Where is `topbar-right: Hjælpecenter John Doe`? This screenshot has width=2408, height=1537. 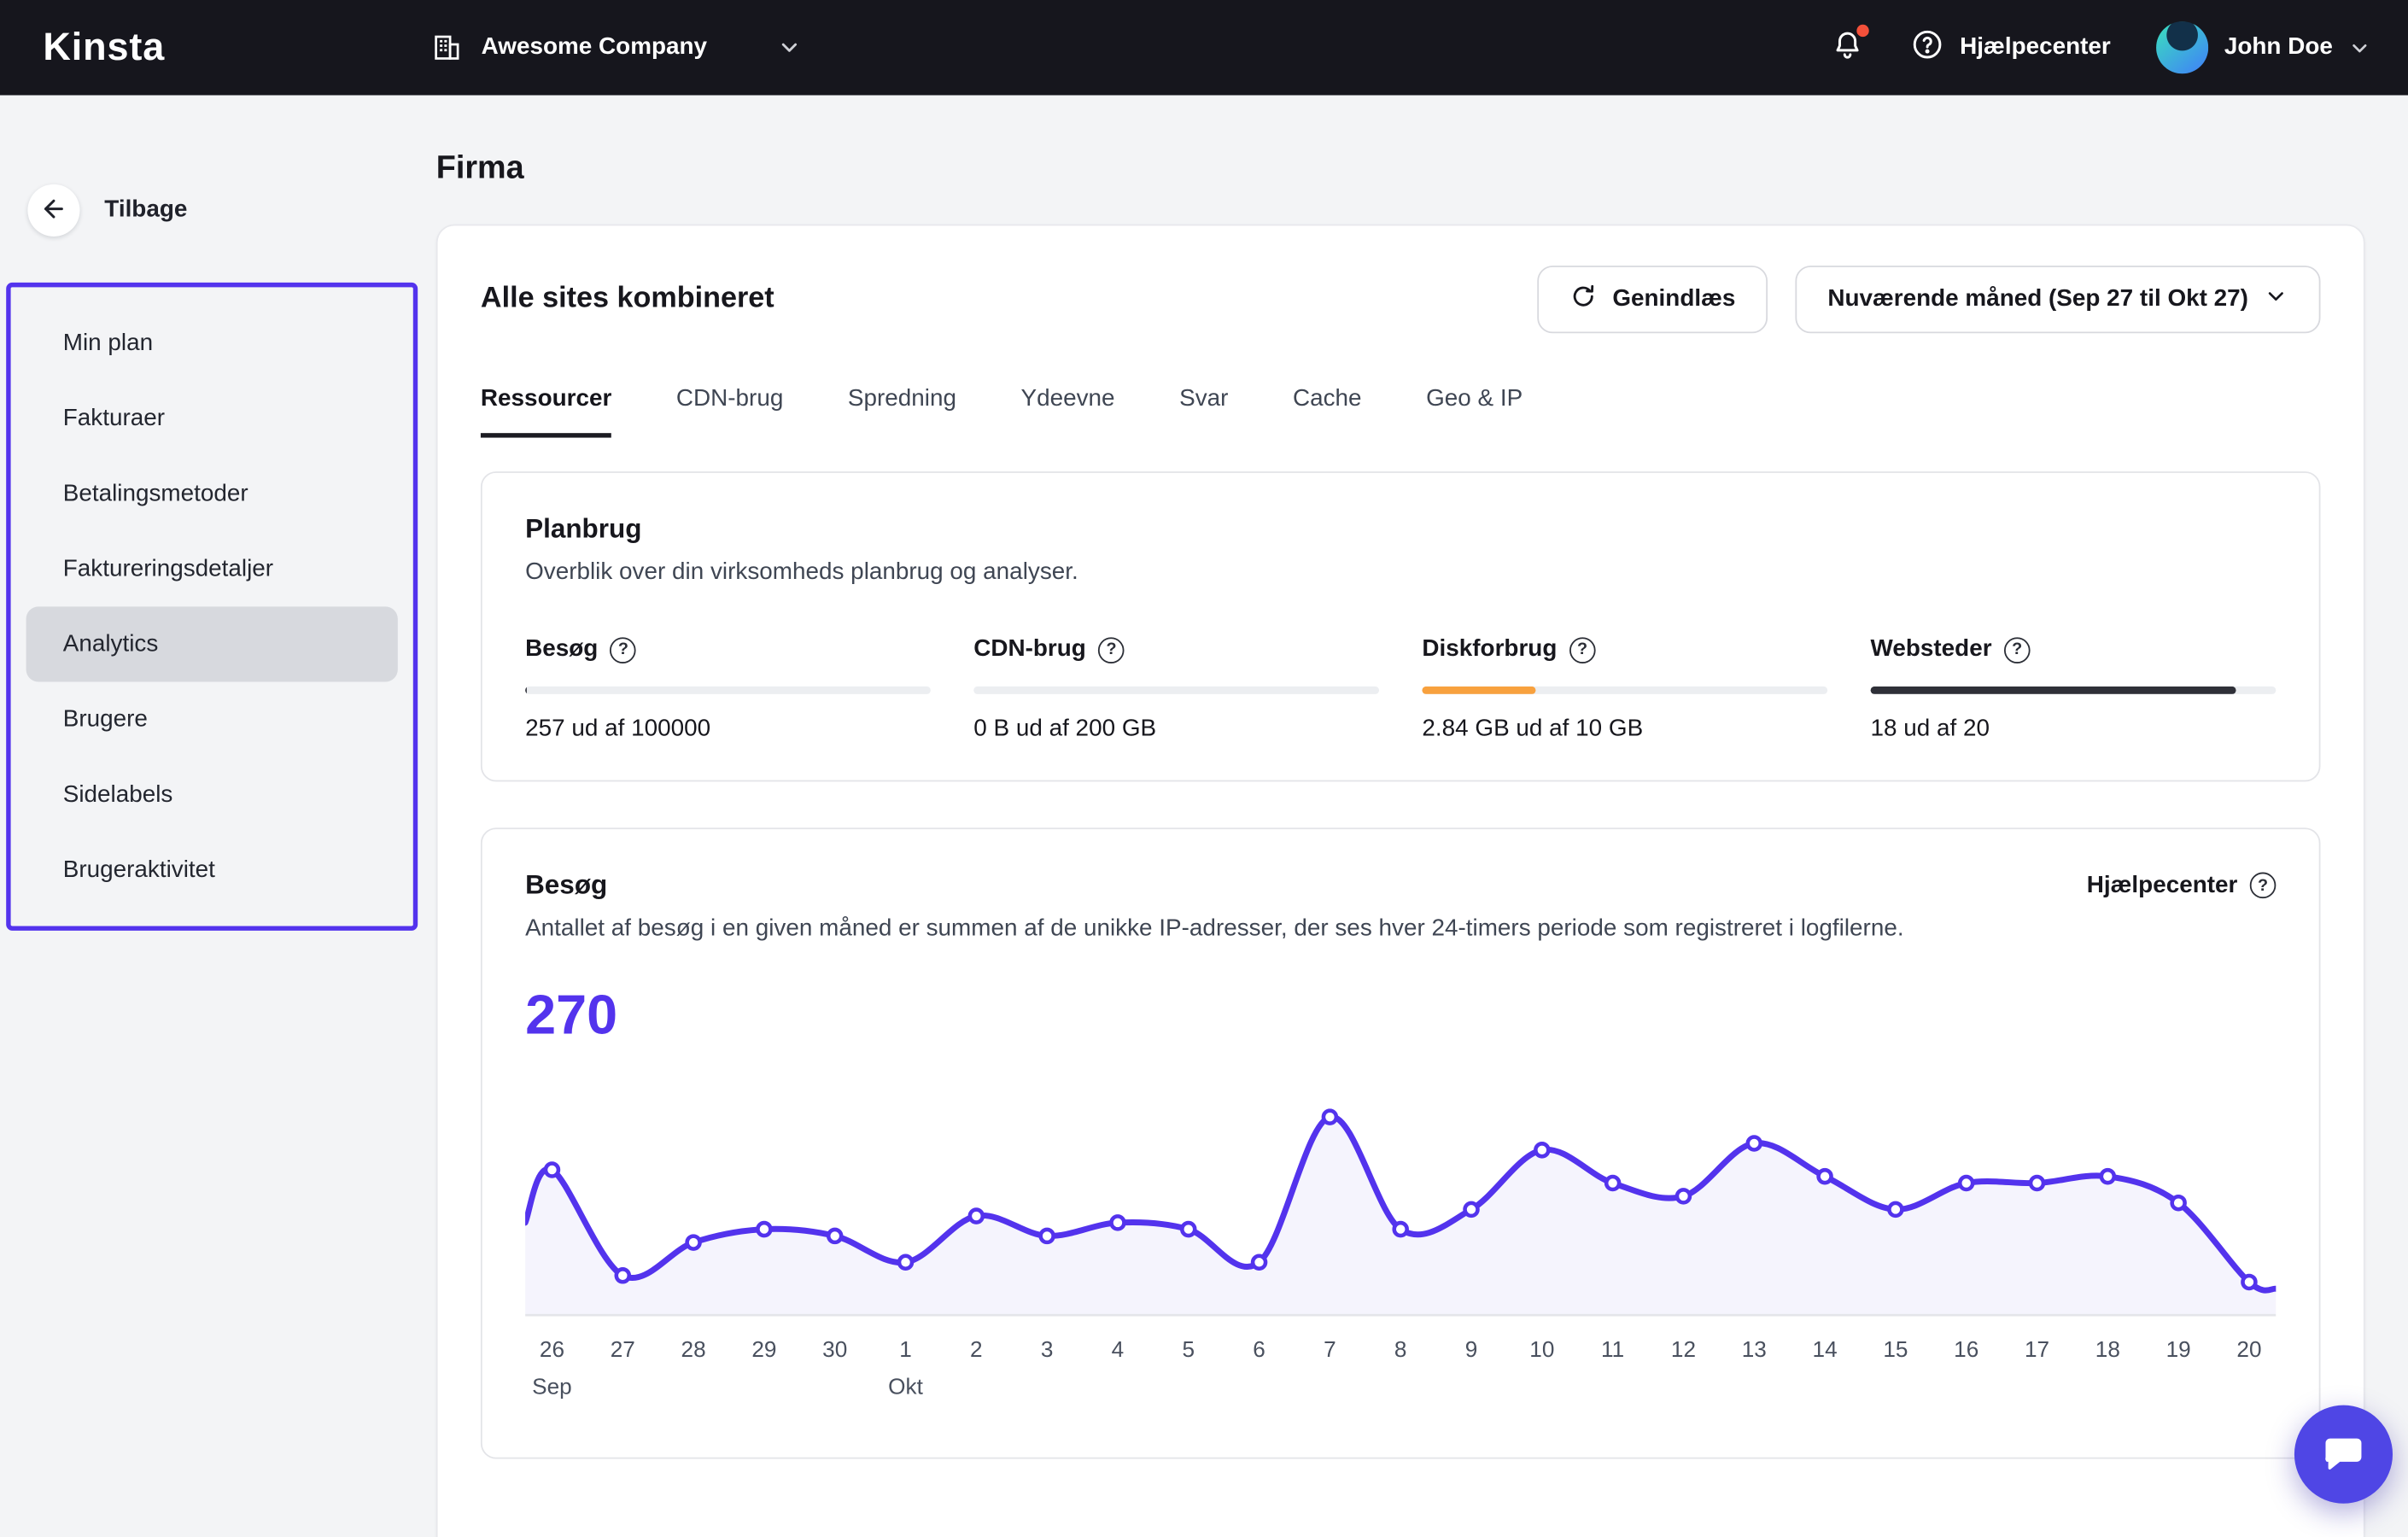 topbar-right: Hjælpecenter John Doe is located at coordinates (2101, 47).